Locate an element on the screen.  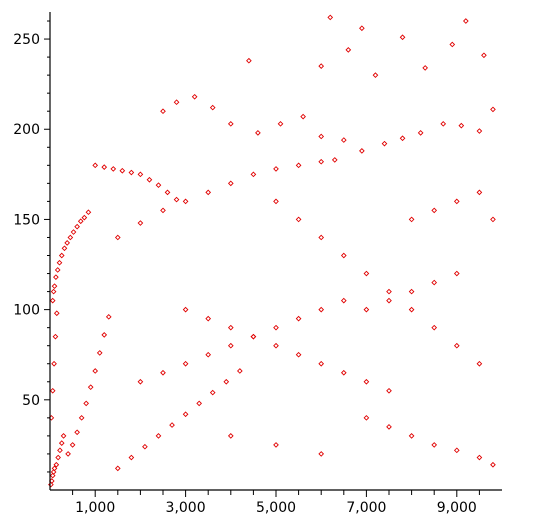
y-tick-label: 250 is located at coordinates (26, 40).